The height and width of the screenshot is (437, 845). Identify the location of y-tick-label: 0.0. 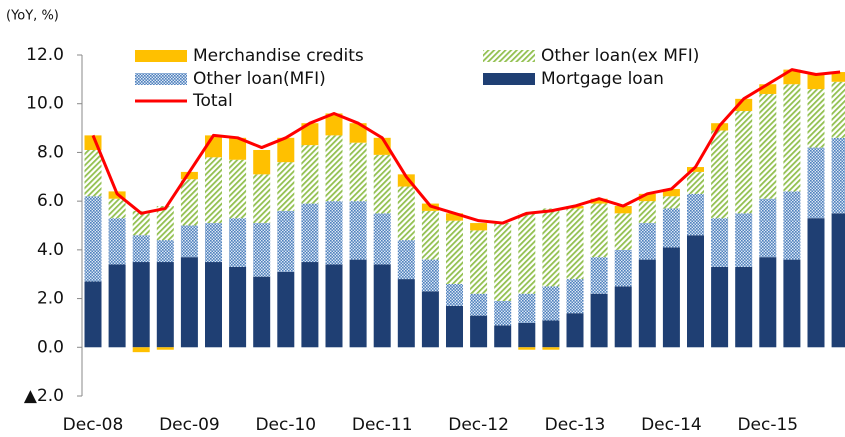
(50, 347).